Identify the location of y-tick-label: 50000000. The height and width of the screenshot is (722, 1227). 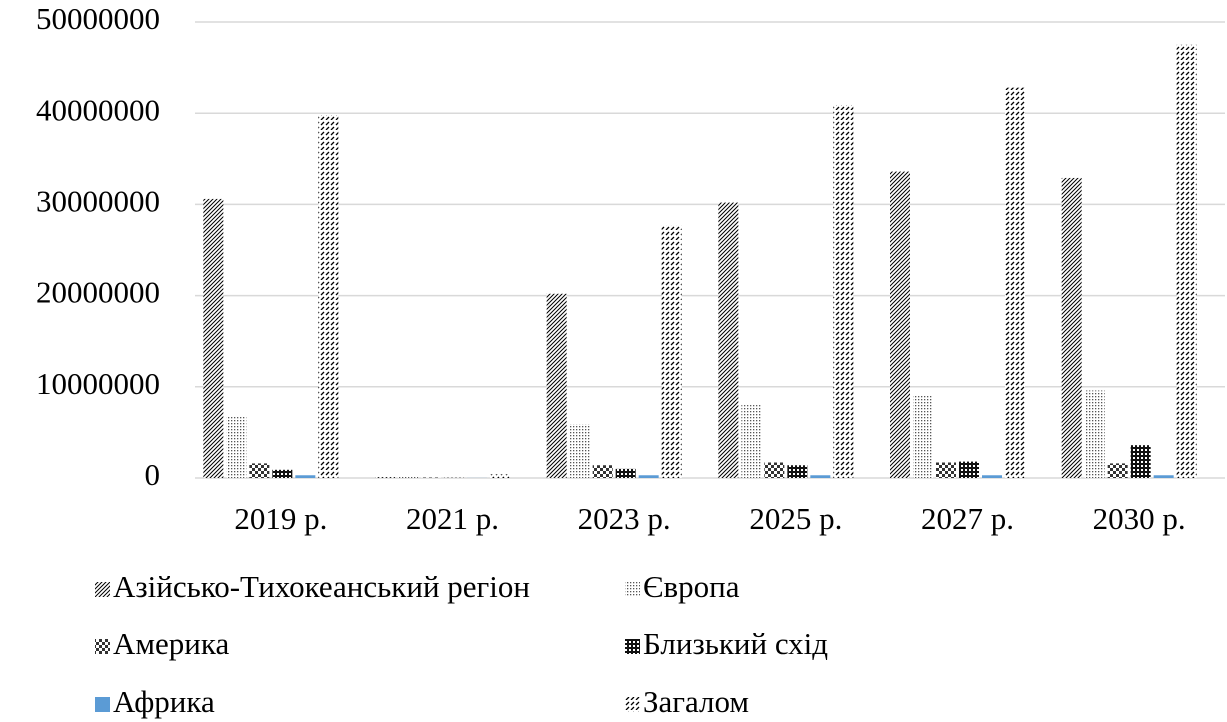
(98, 18).